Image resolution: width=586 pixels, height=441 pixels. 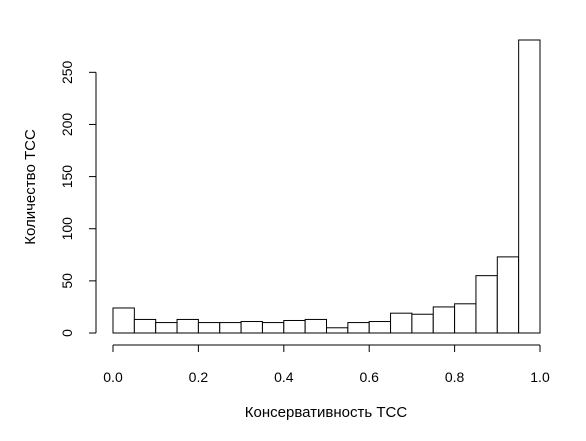 I want to click on y-tick-label: 0, so click(x=67, y=333).